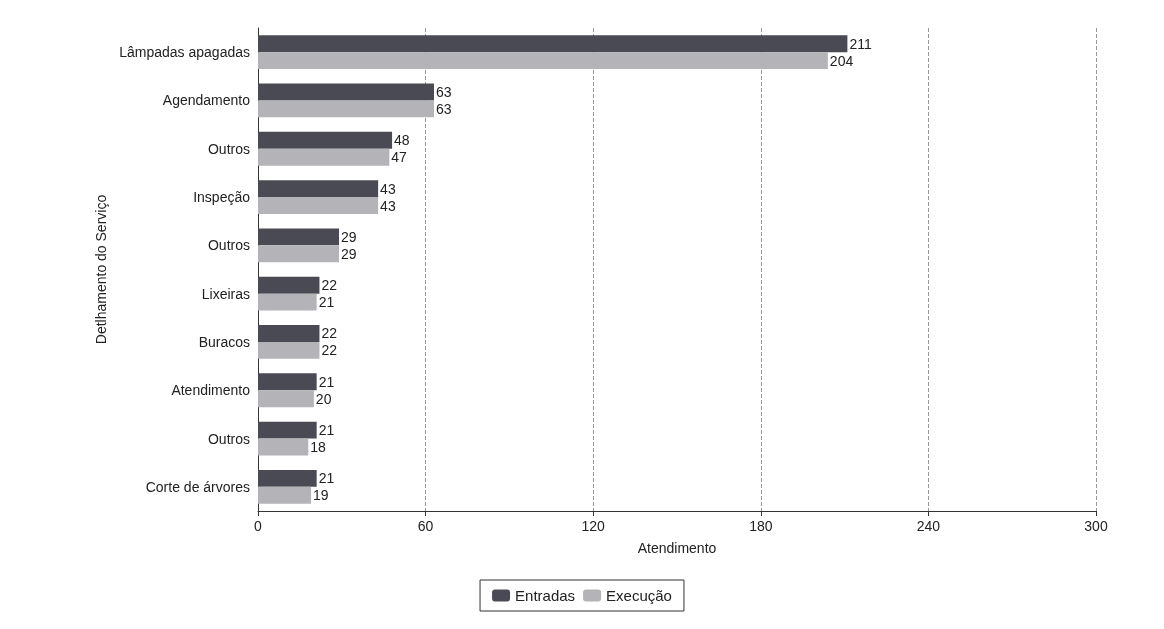  What do you see at coordinates (323, 398) in the screenshot?
I see `data-label: 20` at bounding box center [323, 398].